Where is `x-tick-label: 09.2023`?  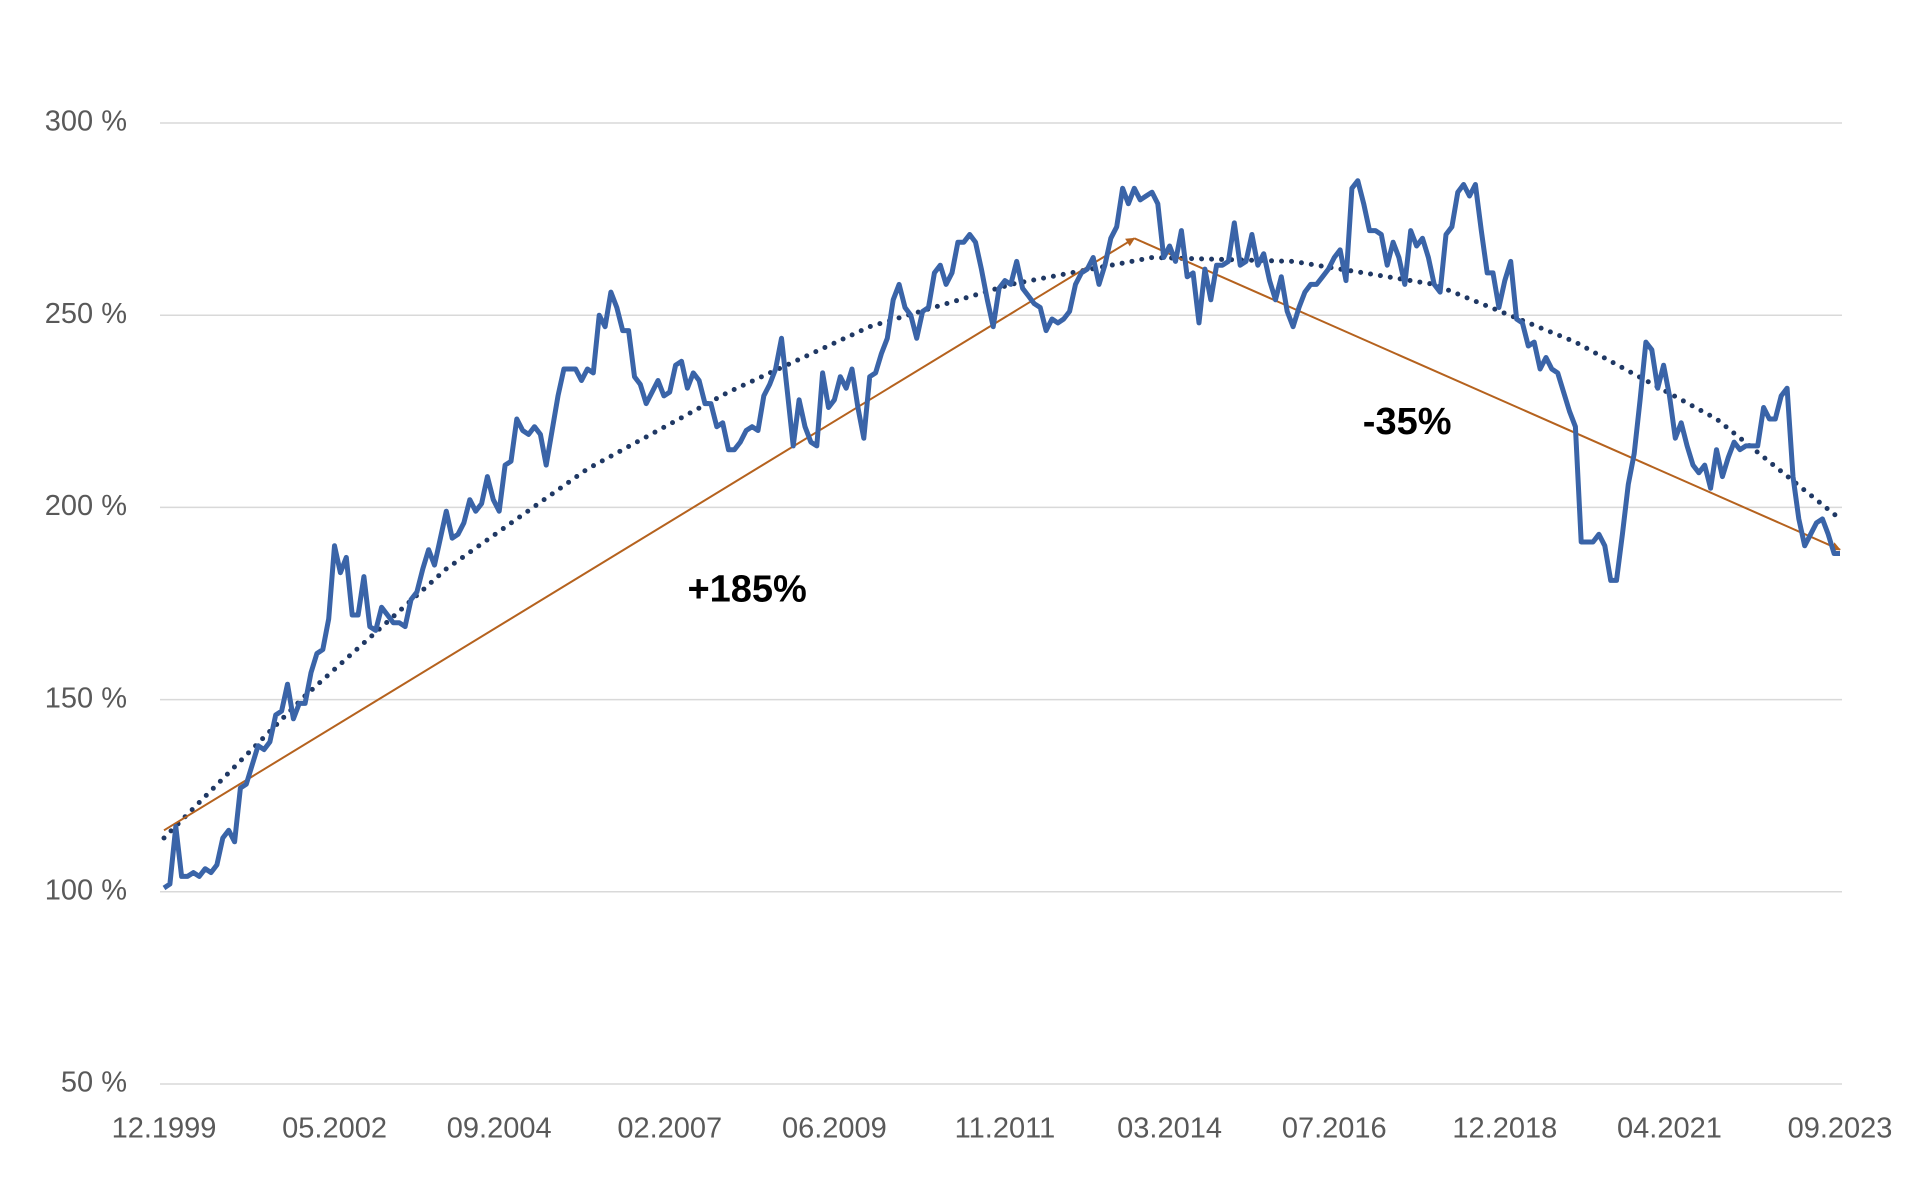
x-tick-label: 09.2023 is located at coordinates (1840, 1129).